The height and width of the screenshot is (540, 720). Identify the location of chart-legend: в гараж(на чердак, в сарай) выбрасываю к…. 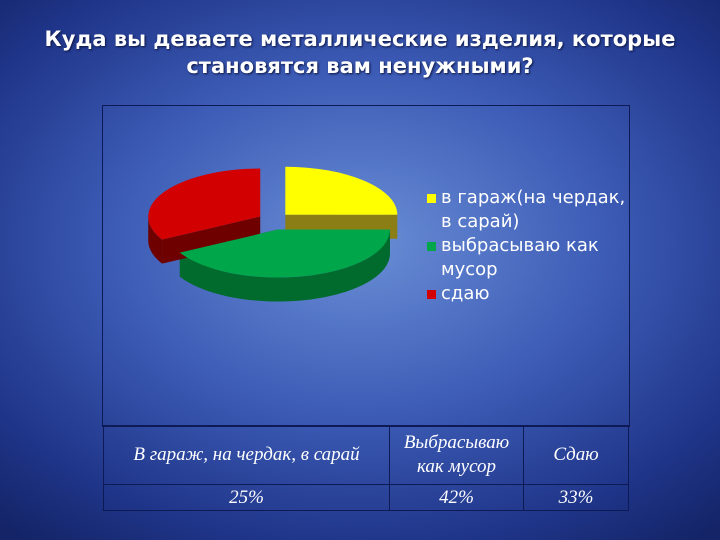
(527, 246).